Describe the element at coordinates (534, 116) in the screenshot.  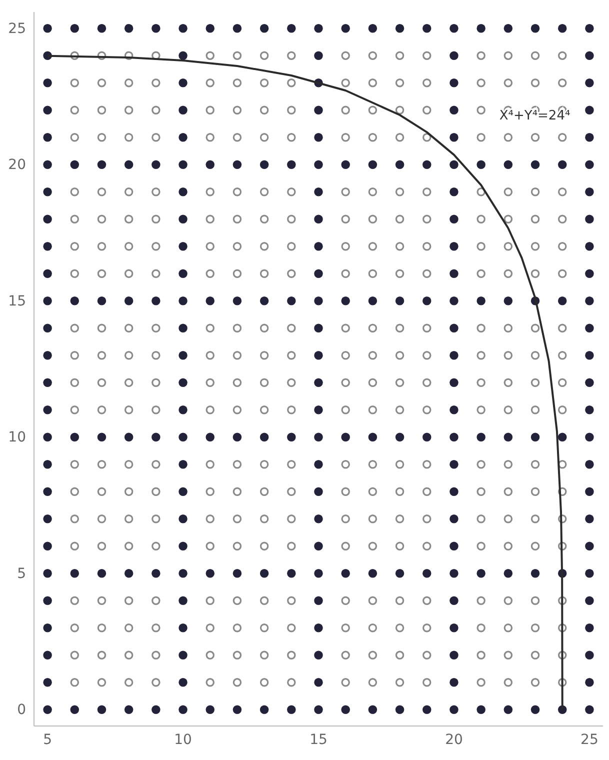
I see `annotation: X⁴+Y⁴=24⁴` at that location.